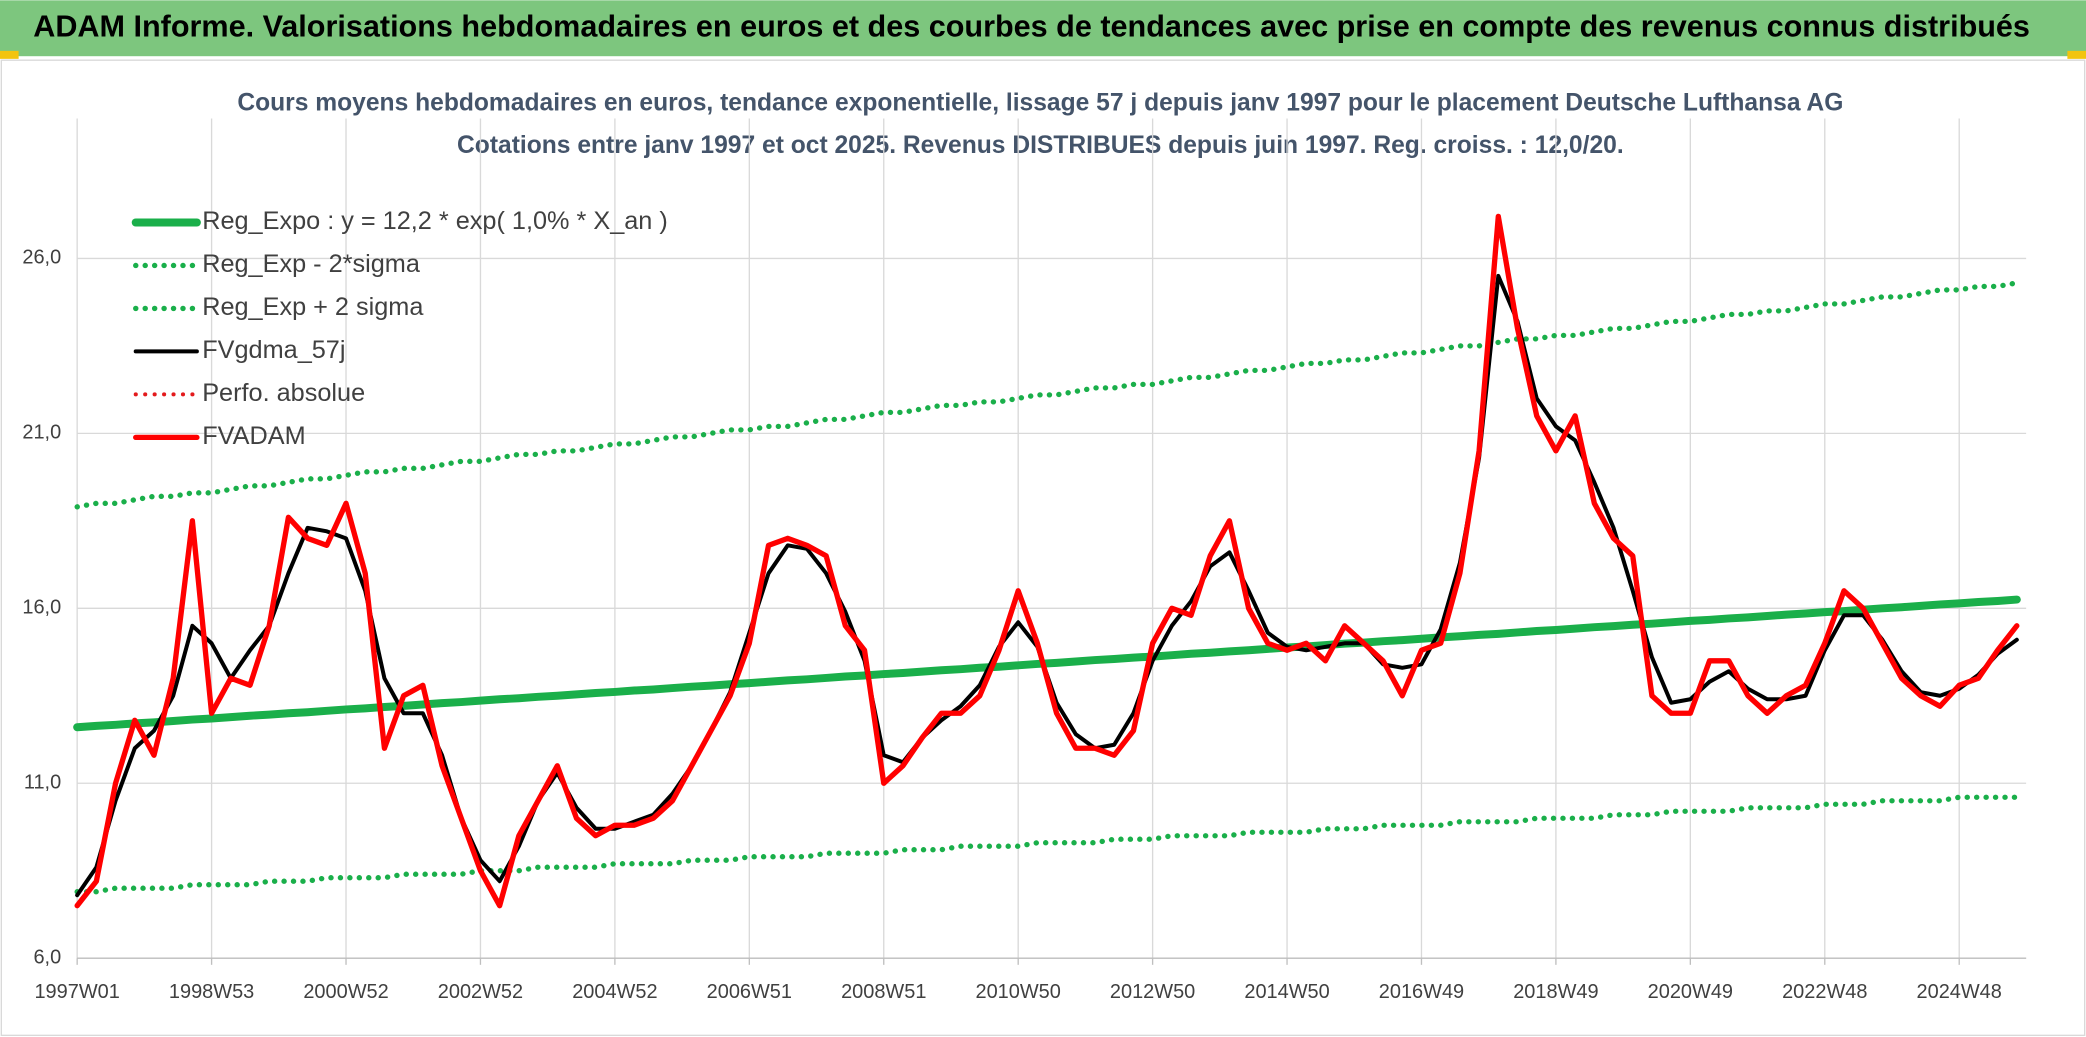 This screenshot has width=2086, height=1037. Describe the element at coordinates (41, 608) in the screenshot. I see `y-tick-label: 16,0` at that location.